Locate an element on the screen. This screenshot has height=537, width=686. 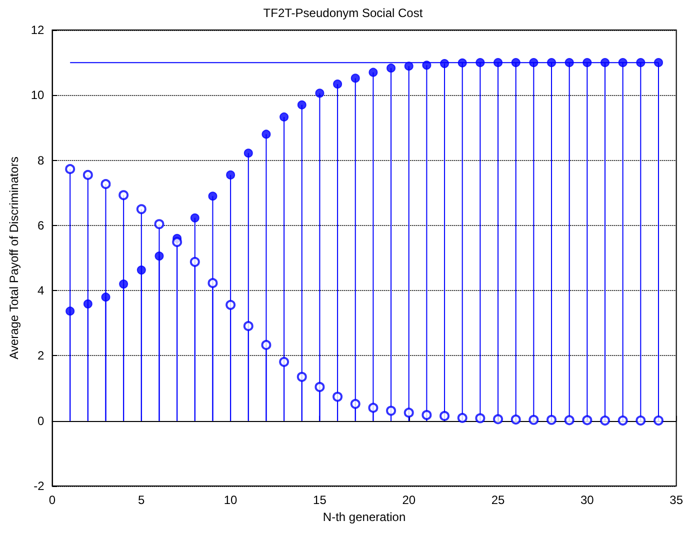
x-tick-label: 20 is located at coordinates (409, 500).